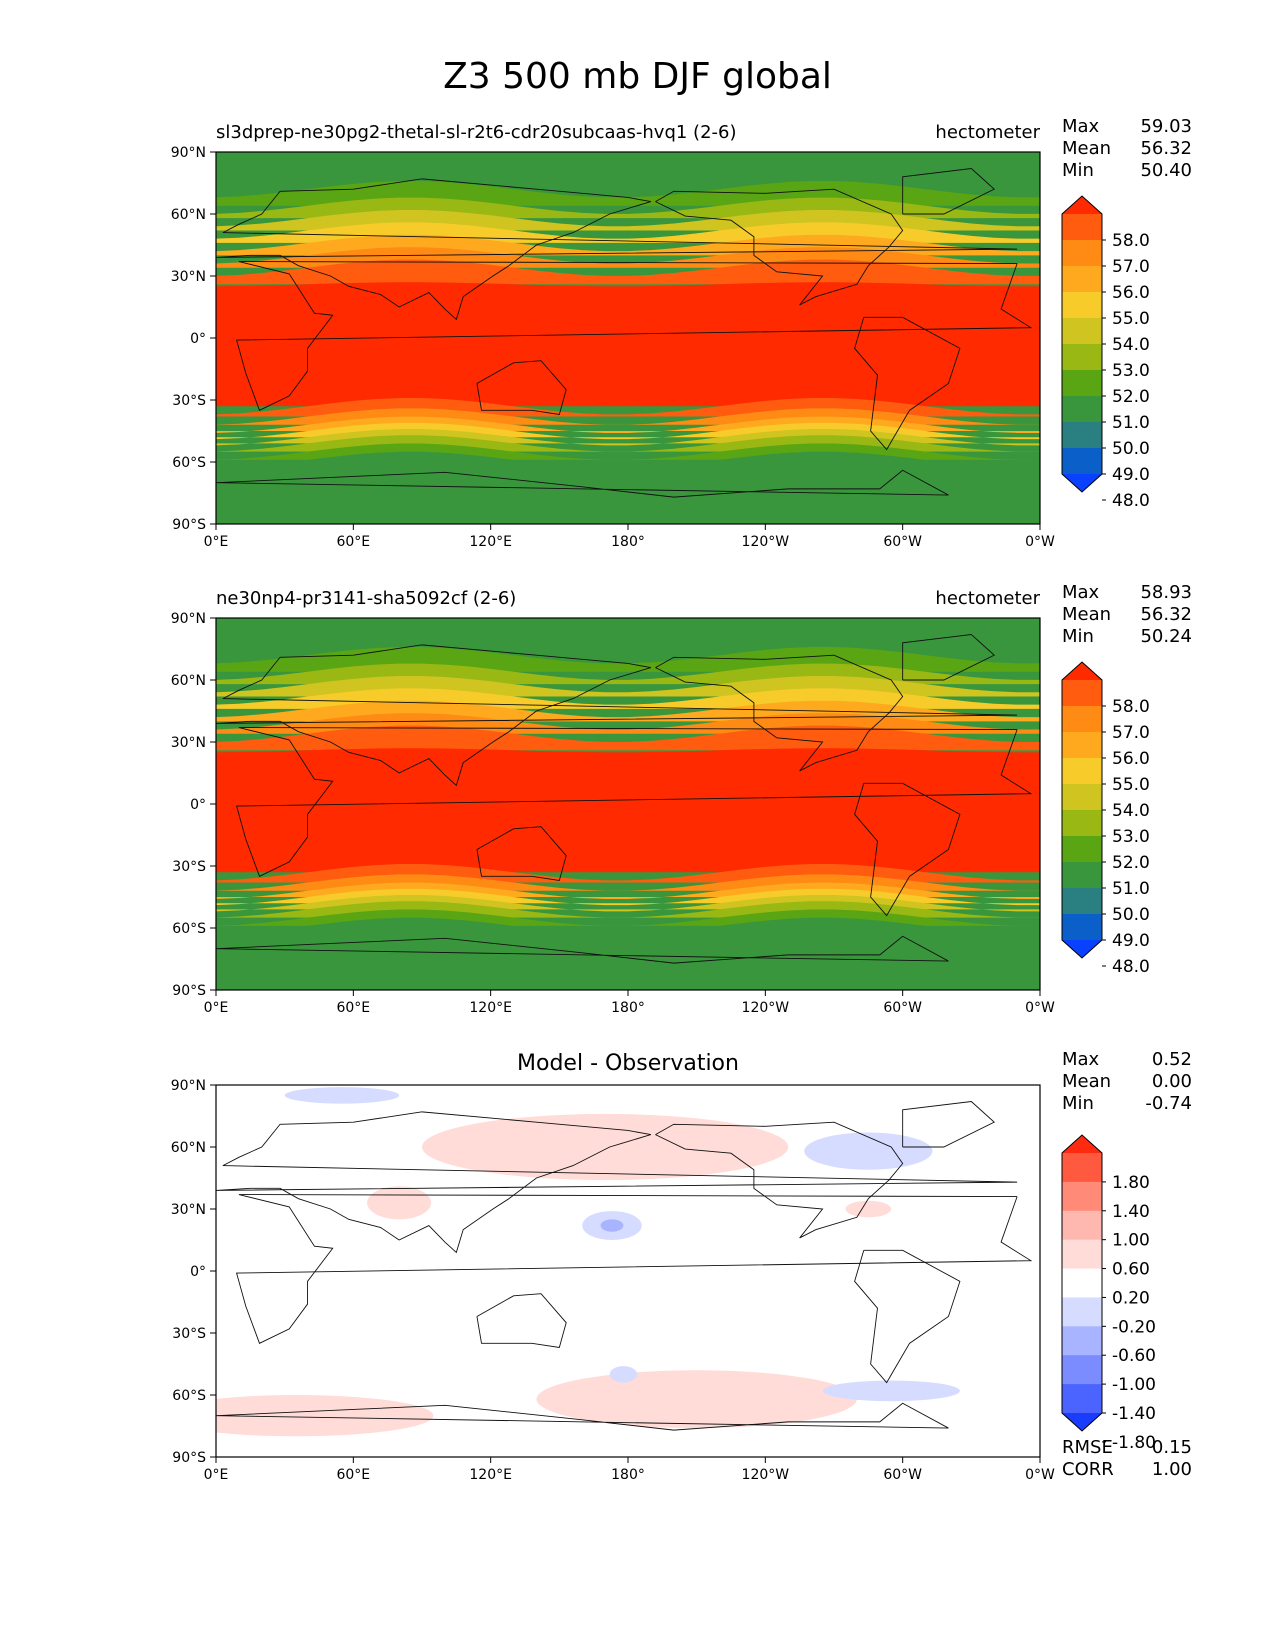  I want to click on colorbar-label: -0.60, so click(1134, 1356).